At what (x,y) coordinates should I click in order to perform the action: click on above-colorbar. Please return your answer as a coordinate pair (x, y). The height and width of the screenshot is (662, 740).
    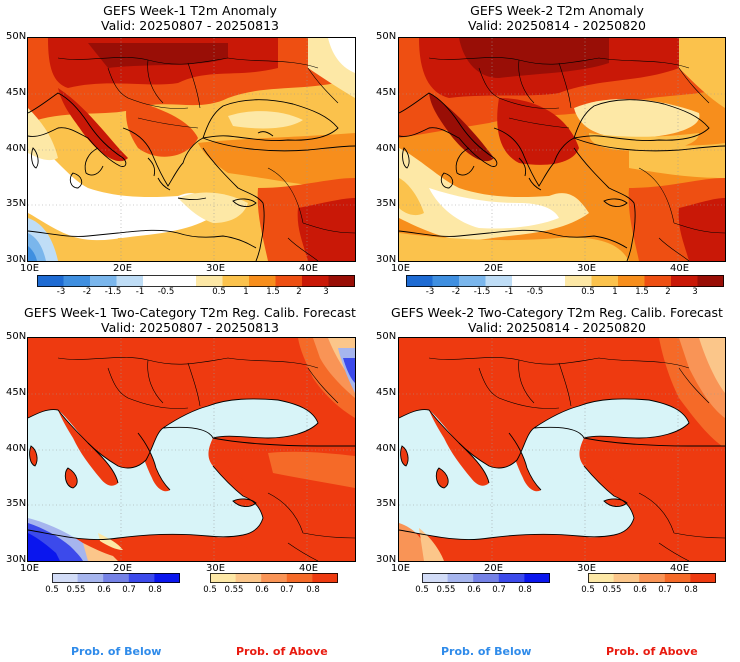
    Looking at the image, I should click on (652, 578).